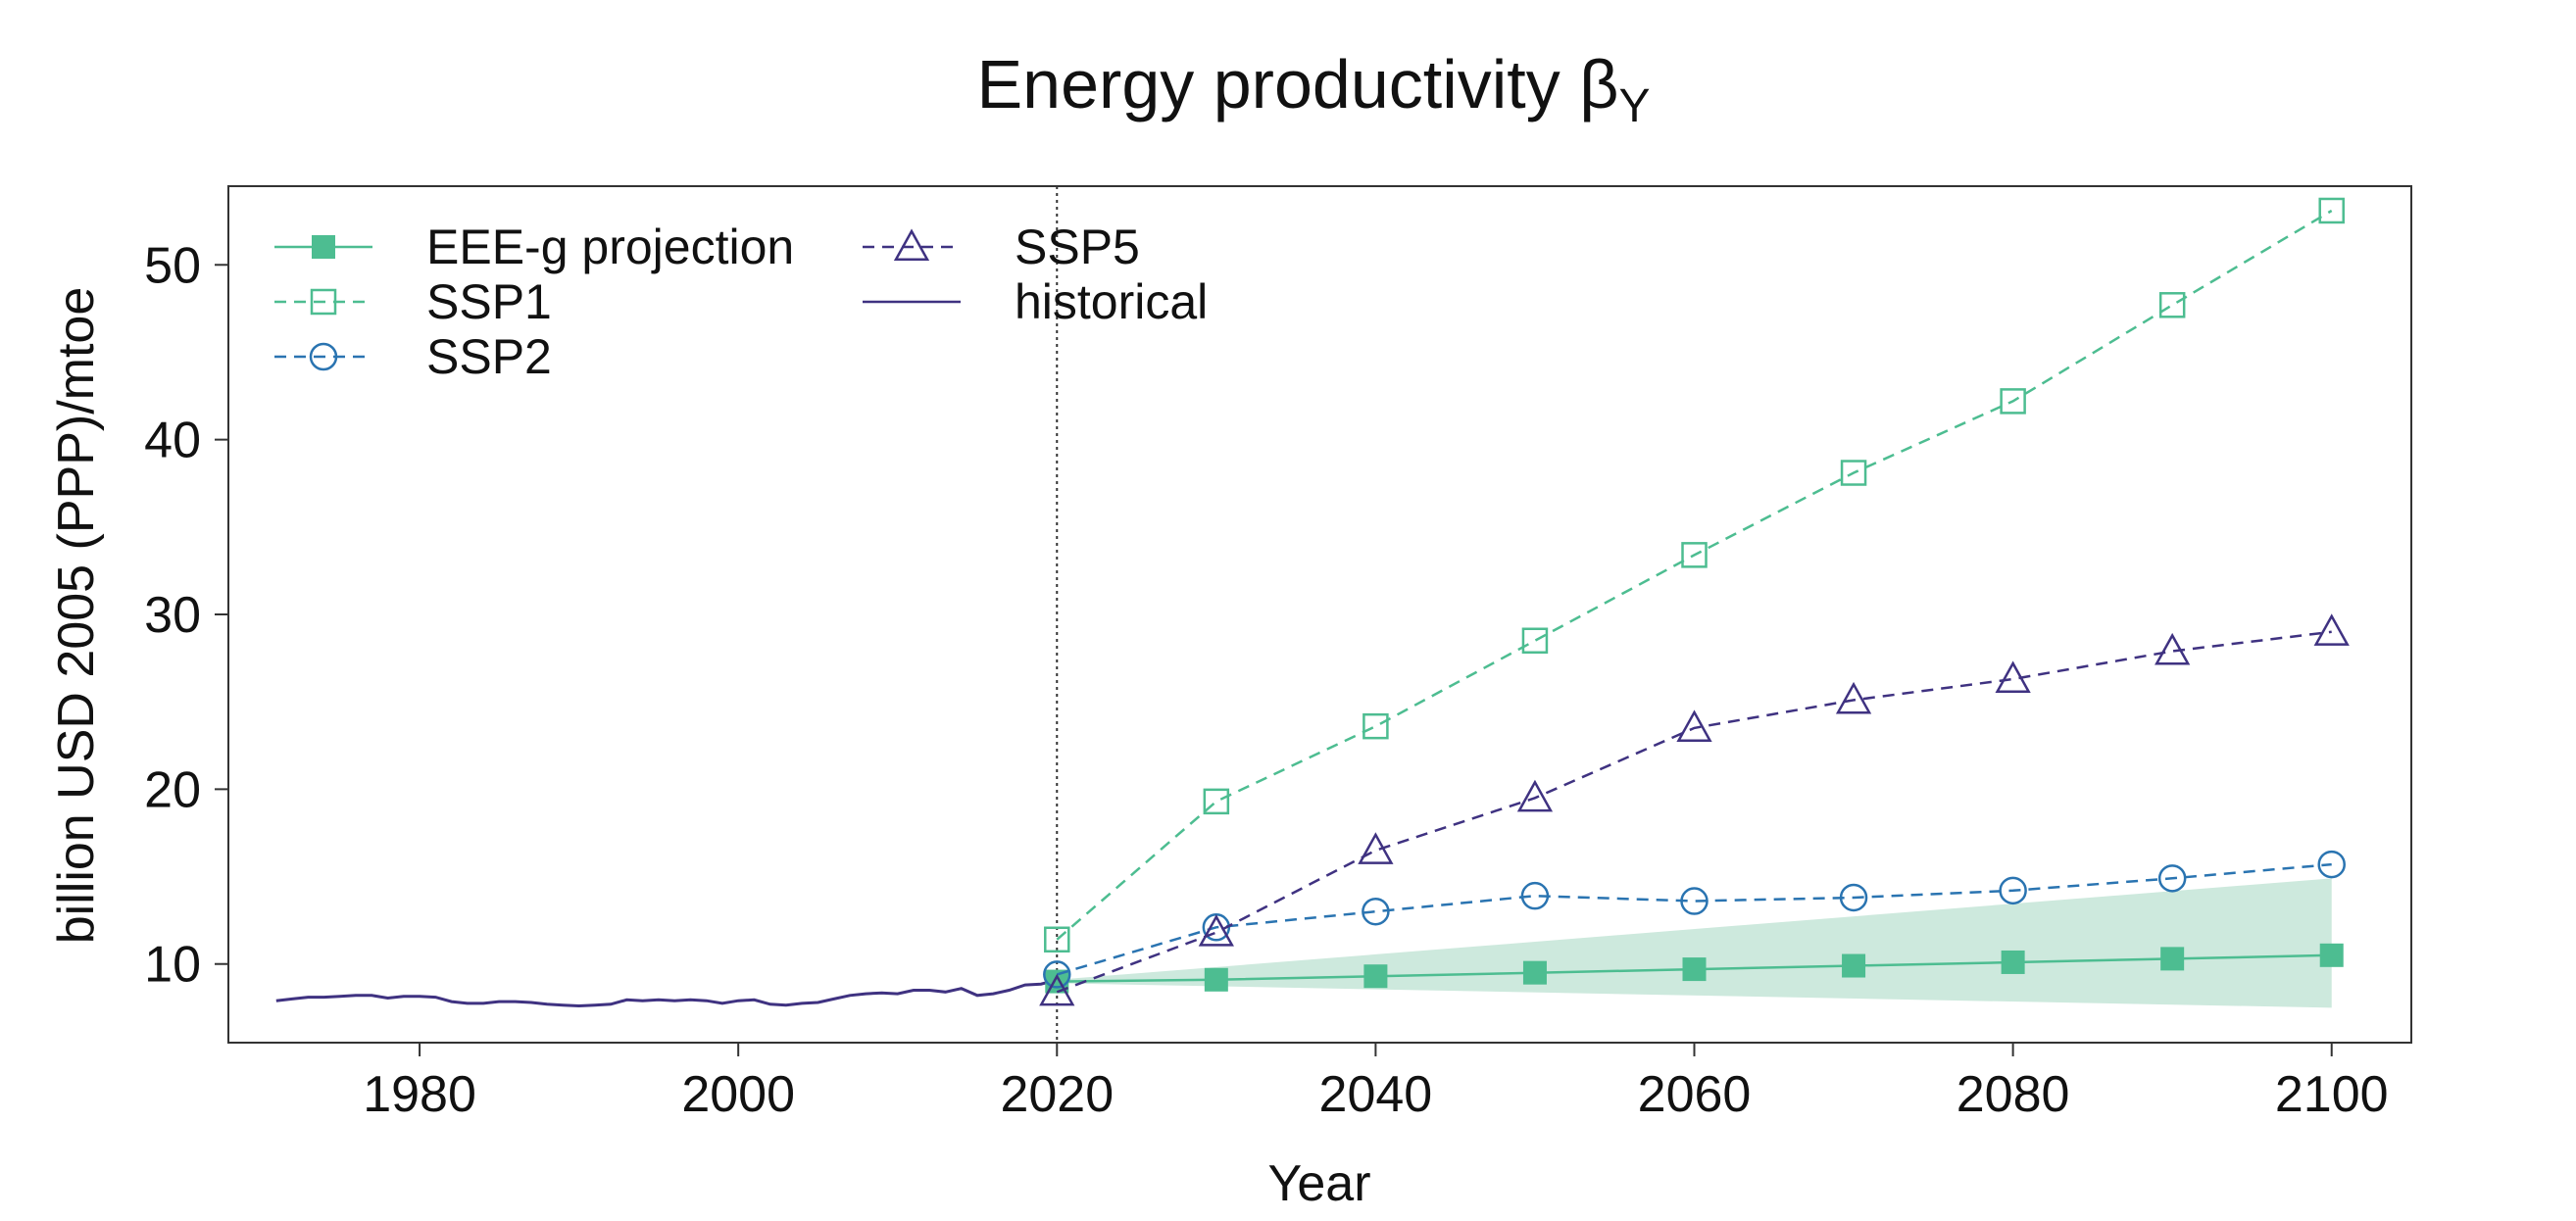 This screenshot has height=1221, width=2576. I want to click on data-point-ssp2-2040, so click(1376, 911).